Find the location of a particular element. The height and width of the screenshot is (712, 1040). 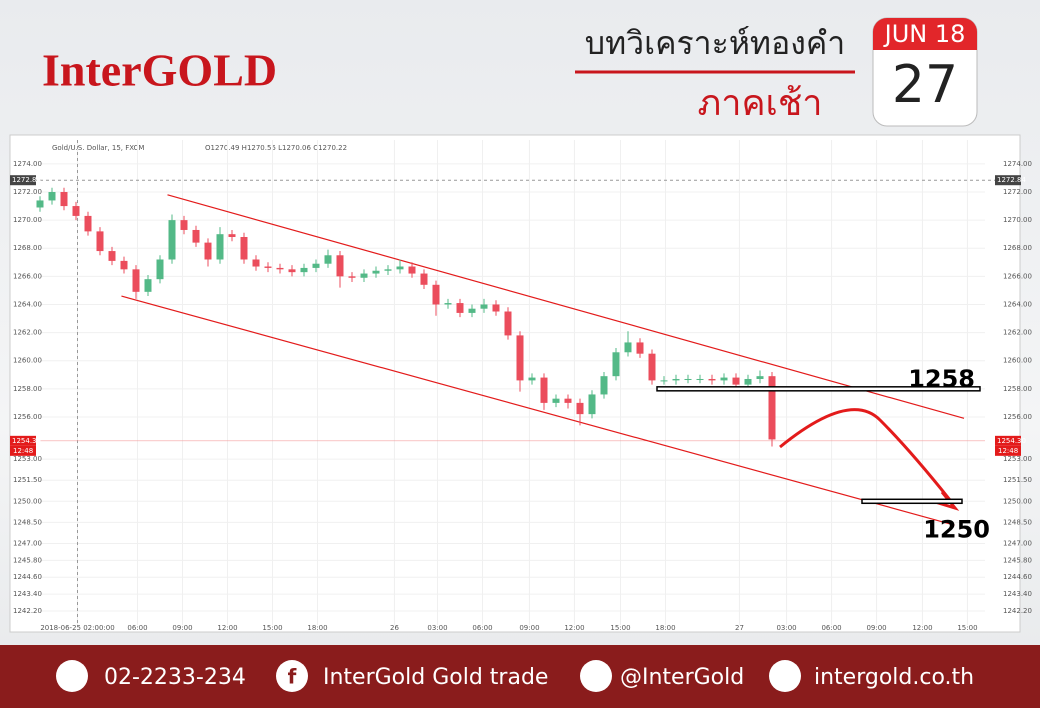

y-tick-label: 1242.20 is located at coordinates (1017, 611).